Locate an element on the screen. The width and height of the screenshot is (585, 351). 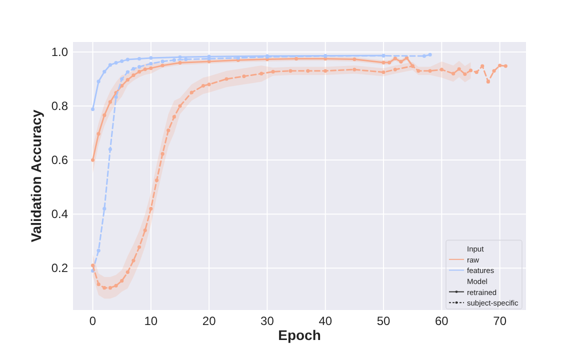
x-tick-label: 40 is located at coordinates (325, 321).